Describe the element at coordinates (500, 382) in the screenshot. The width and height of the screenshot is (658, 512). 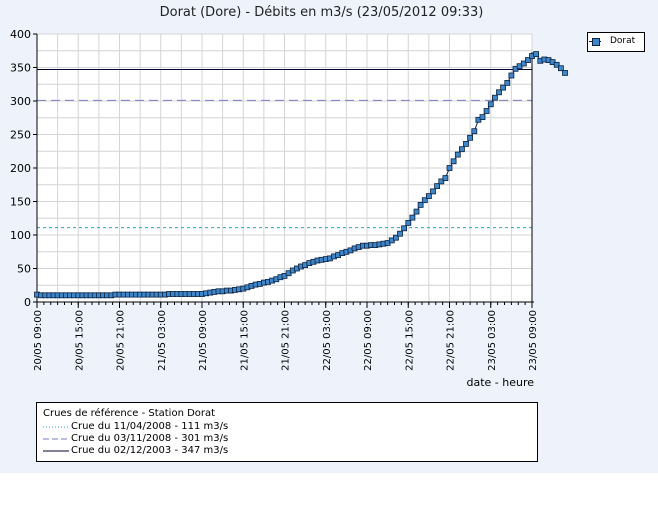
I see `x-axis-label: date - heure` at that location.